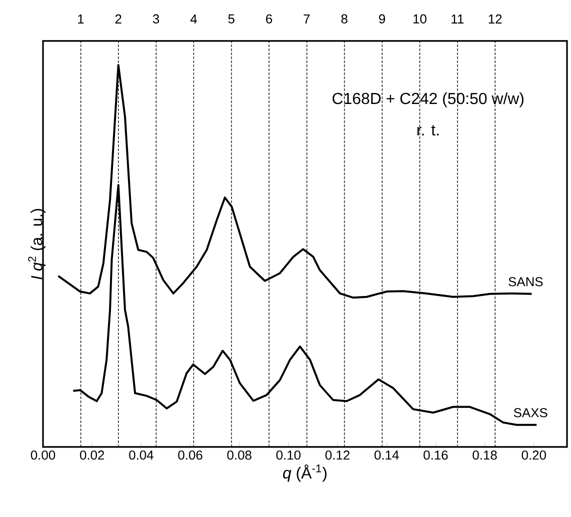 This screenshot has width=571, height=517. Describe the element at coordinates (231, 19) in the screenshot. I see `x2-tick-label: 5` at that location.